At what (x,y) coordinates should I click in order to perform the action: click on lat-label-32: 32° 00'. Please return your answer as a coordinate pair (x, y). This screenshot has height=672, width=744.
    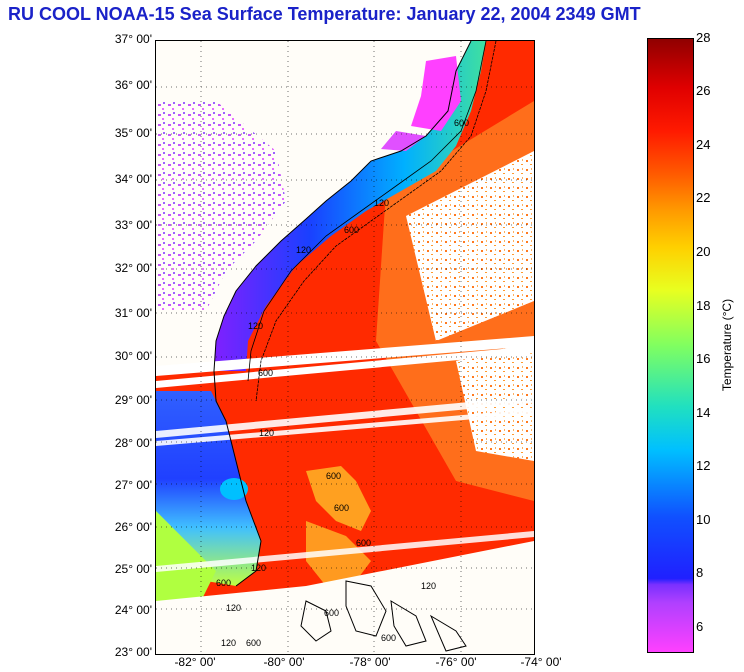
    Looking at the image, I should click on (133, 268).